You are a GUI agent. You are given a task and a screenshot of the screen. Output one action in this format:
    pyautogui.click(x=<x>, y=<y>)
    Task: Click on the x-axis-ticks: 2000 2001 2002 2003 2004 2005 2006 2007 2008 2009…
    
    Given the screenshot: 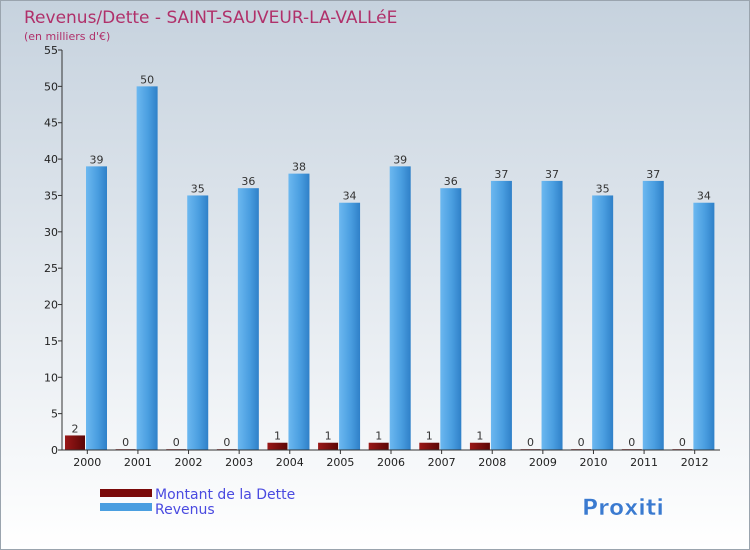 What is the action you would take?
    pyautogui.click(x=391, y=459)
    